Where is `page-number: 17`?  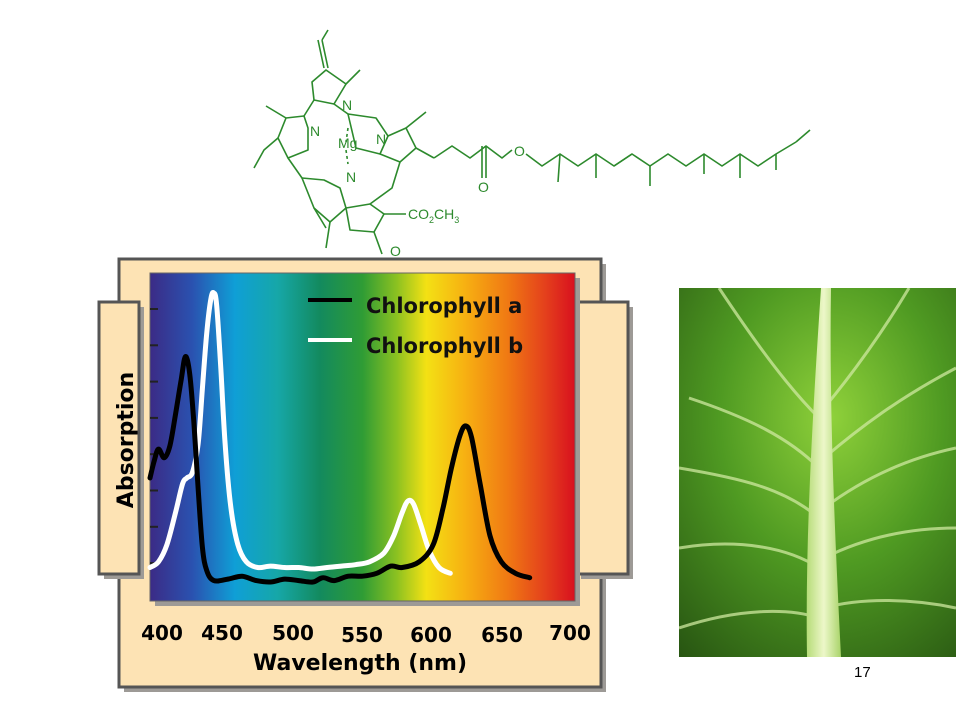
page-number: 17 is located at coordinates (862, 672).